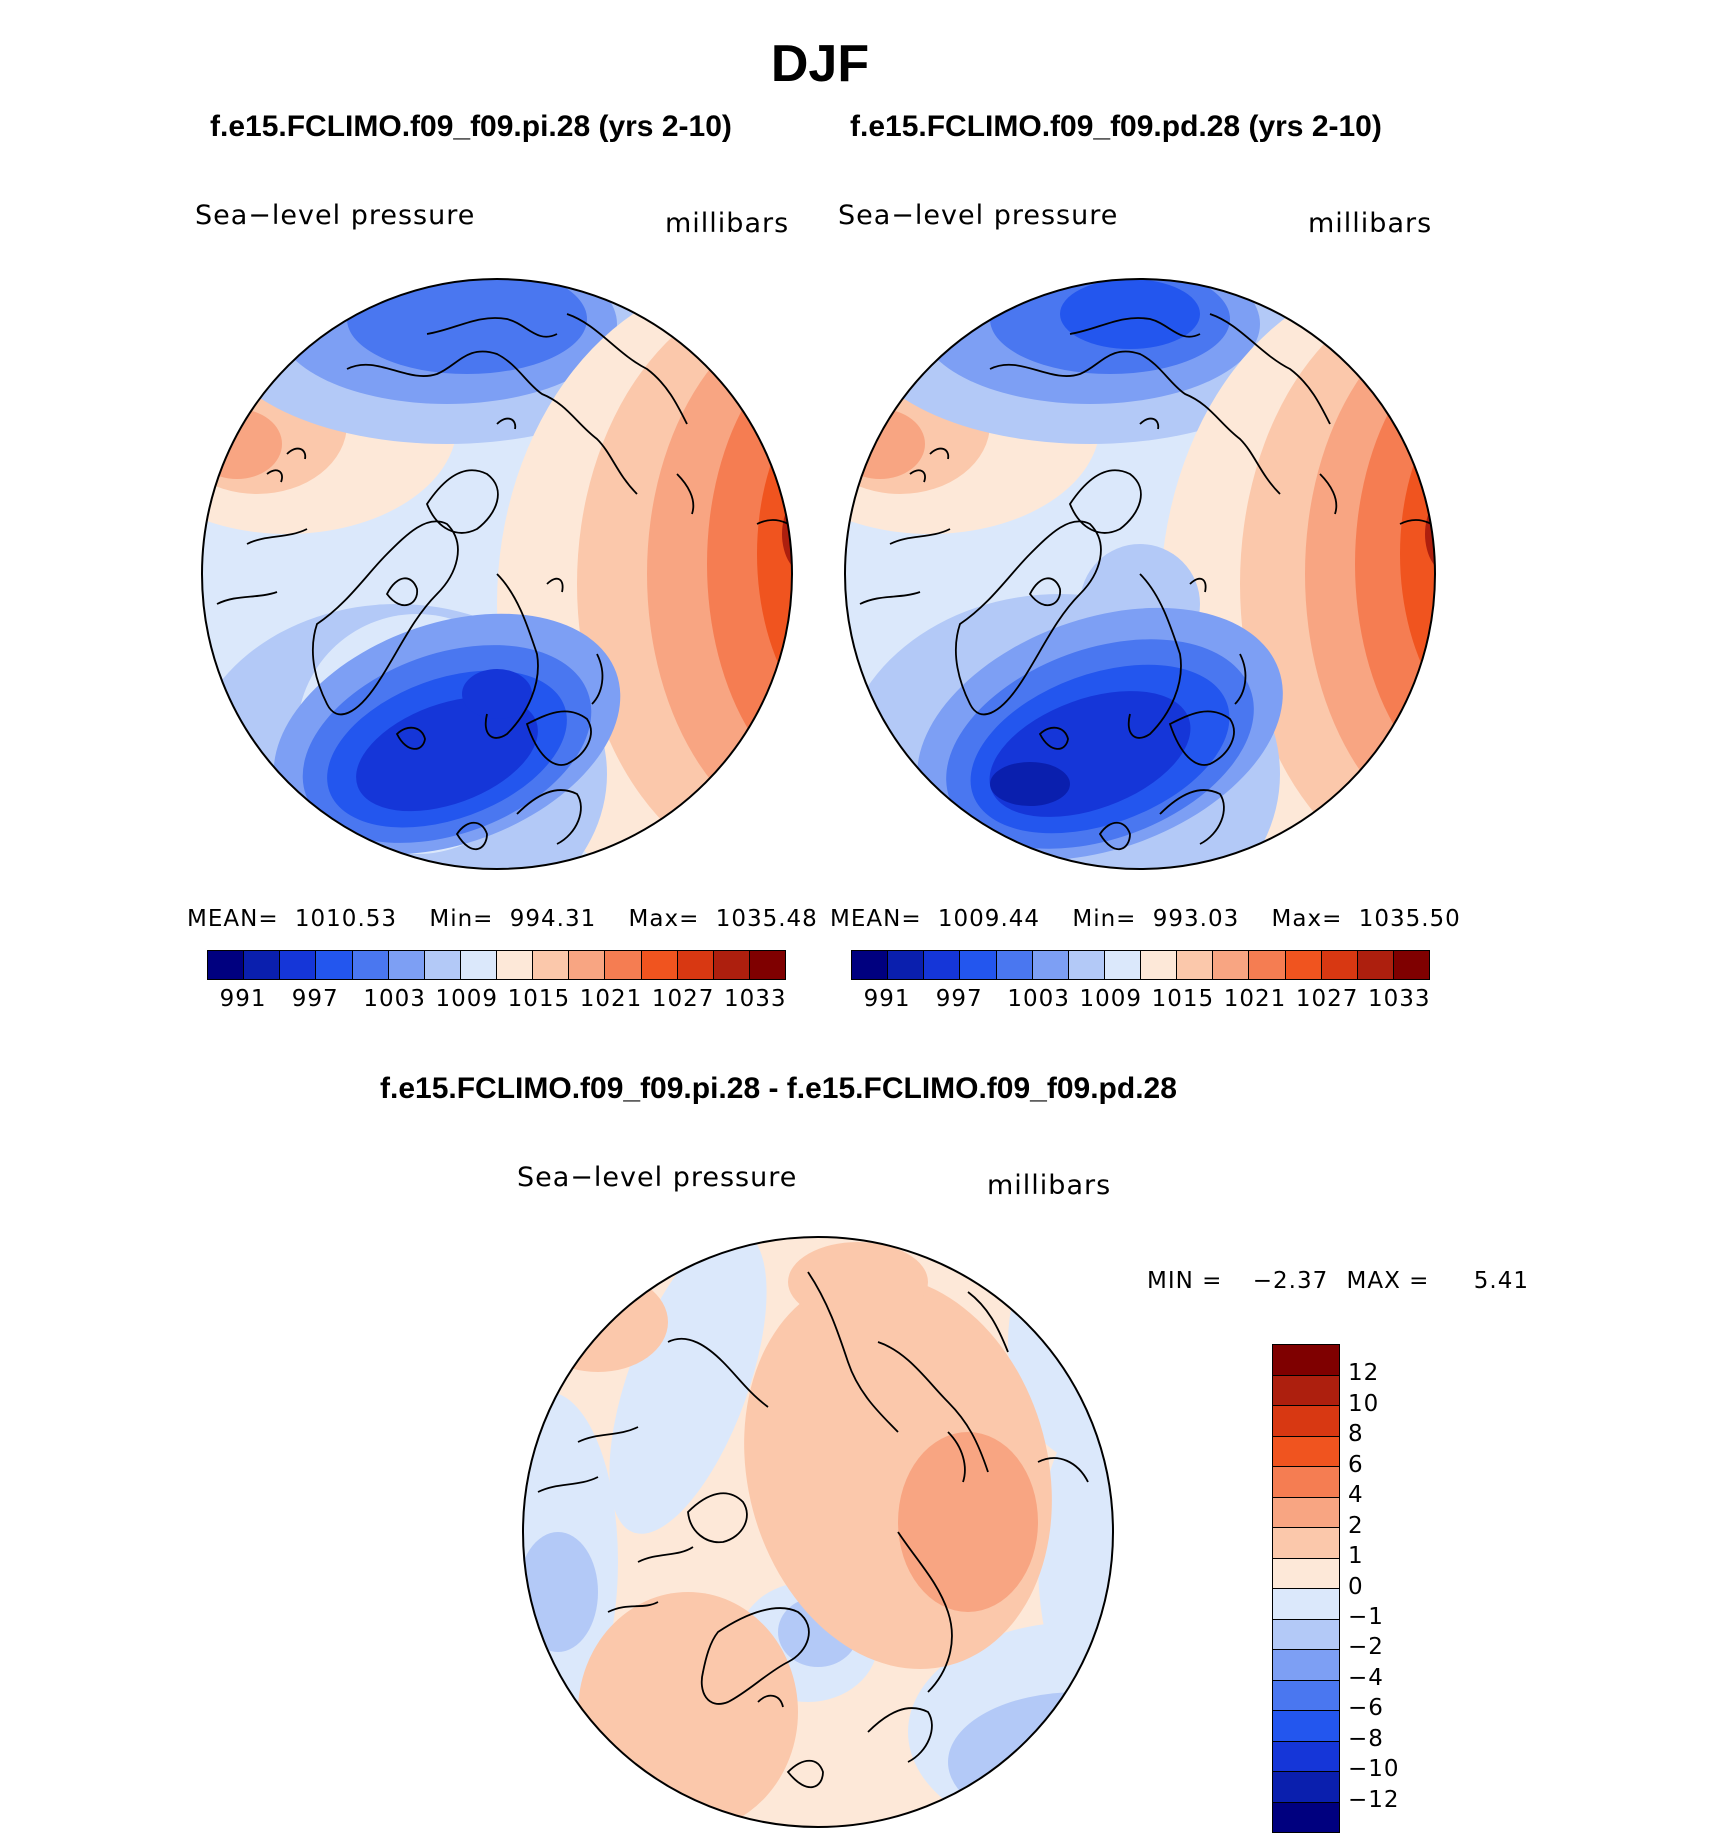  What do you see at coordinates (335, 215) in the screenshot?
I see `panel-1-variable-label: Sea−level pressure` at bounding box center [335, 215].